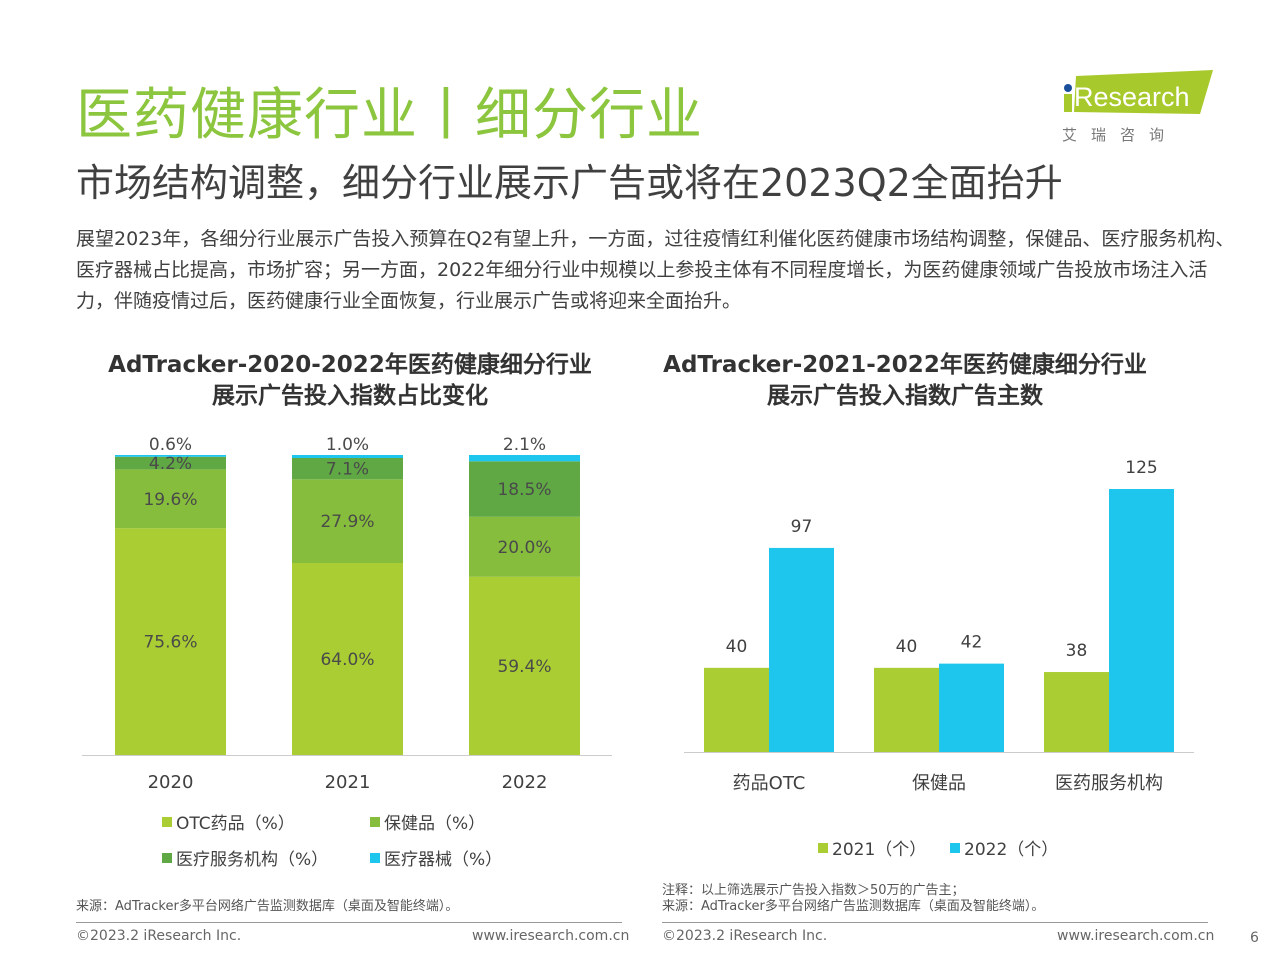 Image resolution: width=1280 pixels, height=960 pixels. Describe the element at coordinates (935, 922) in the screenshot. I see `footer-divider-right` at that location.